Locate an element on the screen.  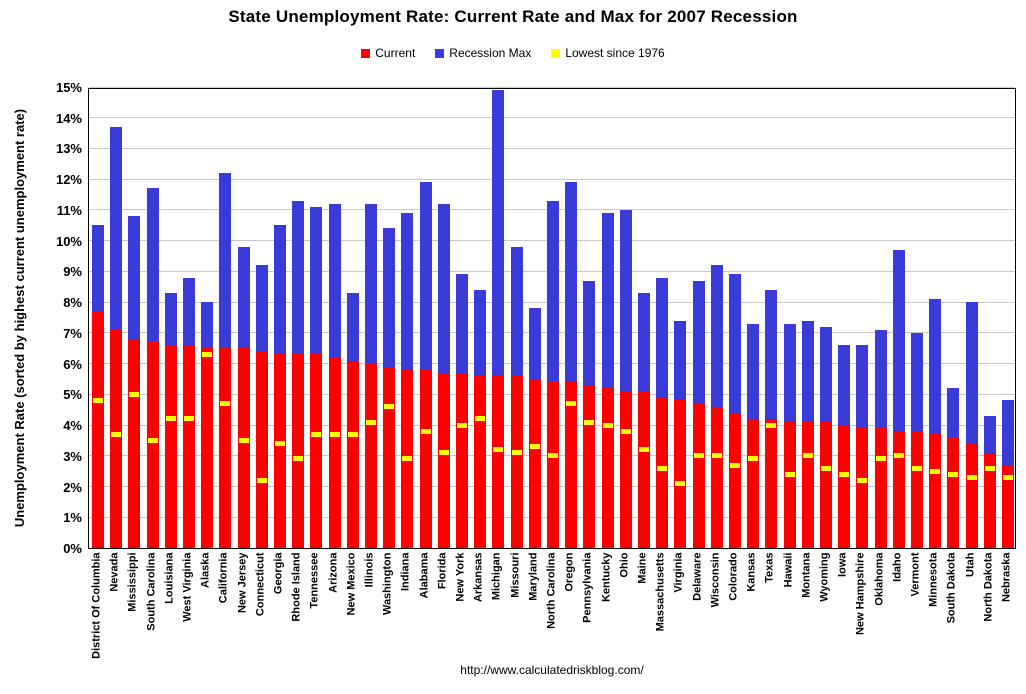
y-tick-label: 10% is located at coordinates (68, 241).